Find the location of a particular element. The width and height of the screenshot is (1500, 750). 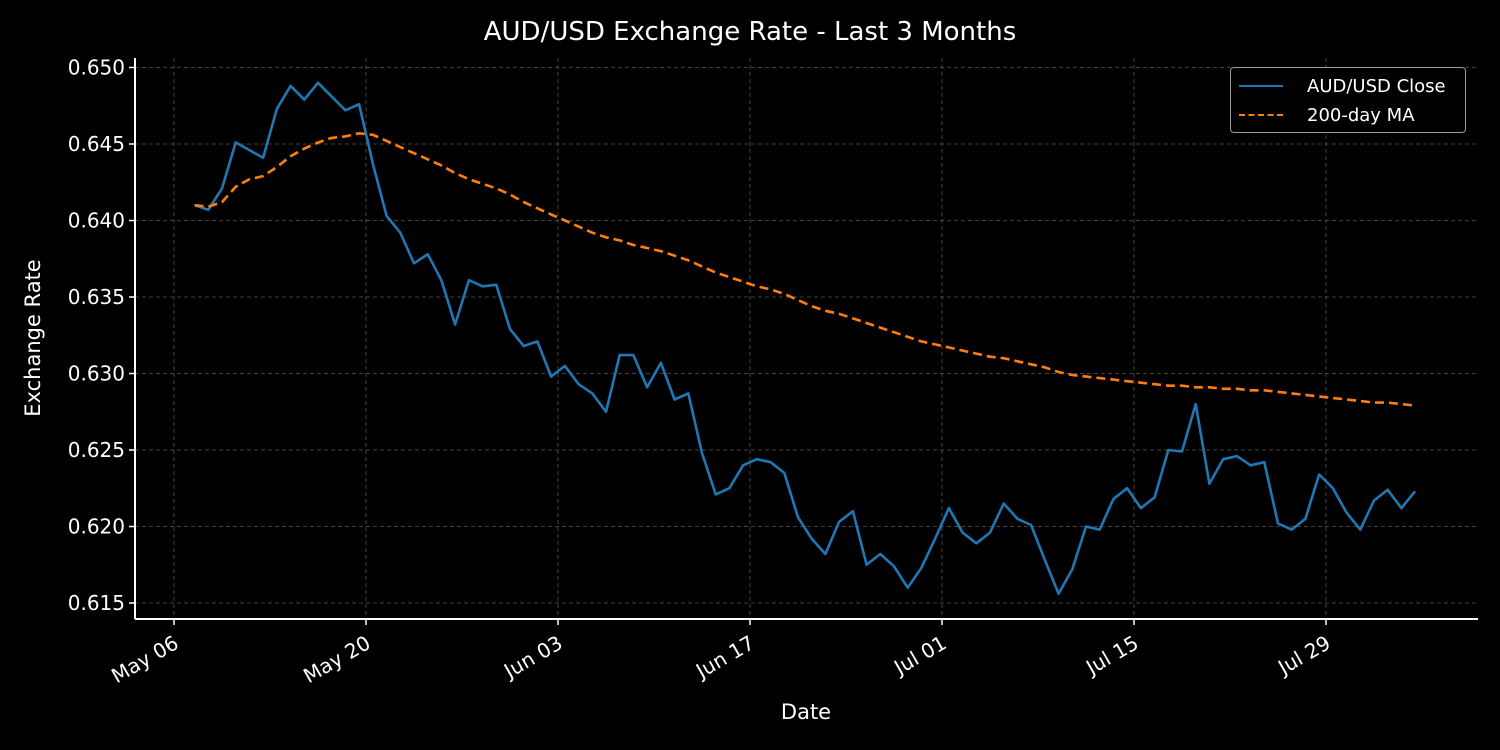

x-tick-label: Jul 01 is located at coordinates (919, 656).